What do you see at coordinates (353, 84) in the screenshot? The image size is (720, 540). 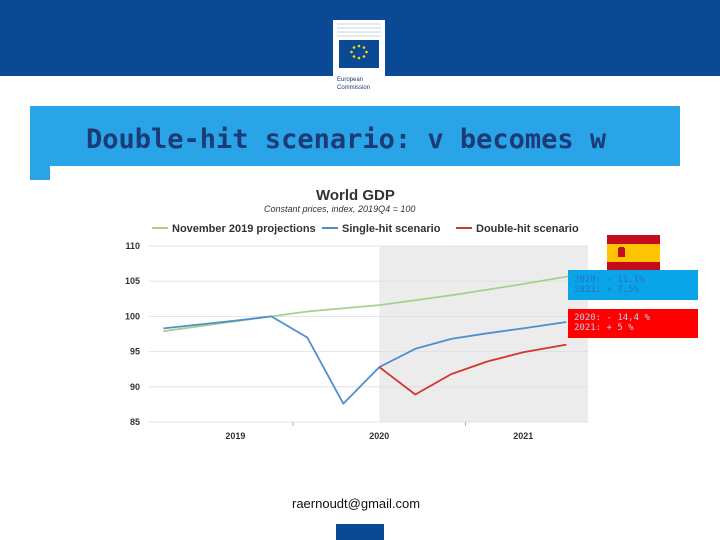 I see `logo-text: European Commission` at bounding box center [353, 84].